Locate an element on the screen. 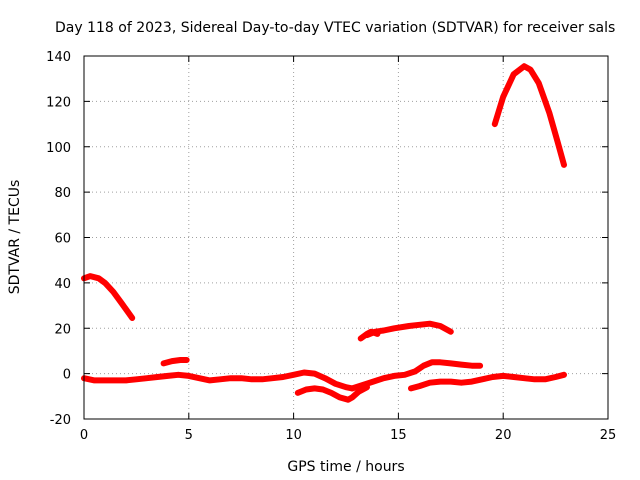  x-axis-title: GPS time / hours is located at coordinates (345, 467).